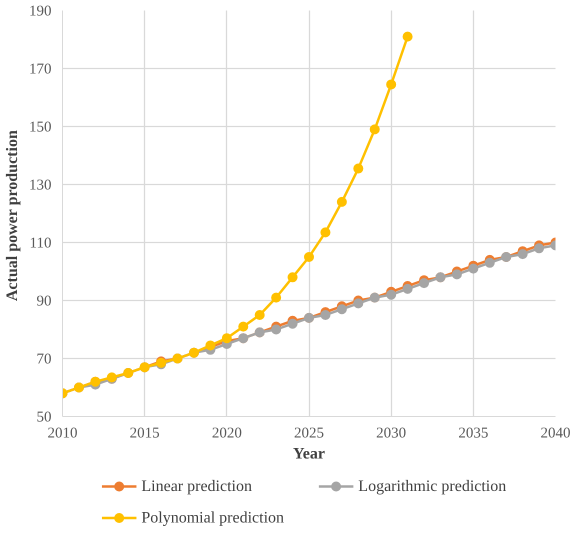 The width and height of the screenshot is (580, 548). What do you see at coordinates (309, 434) in the screenshot?
I see `x-tick-label: 2025` at bounding box center [309, 434].